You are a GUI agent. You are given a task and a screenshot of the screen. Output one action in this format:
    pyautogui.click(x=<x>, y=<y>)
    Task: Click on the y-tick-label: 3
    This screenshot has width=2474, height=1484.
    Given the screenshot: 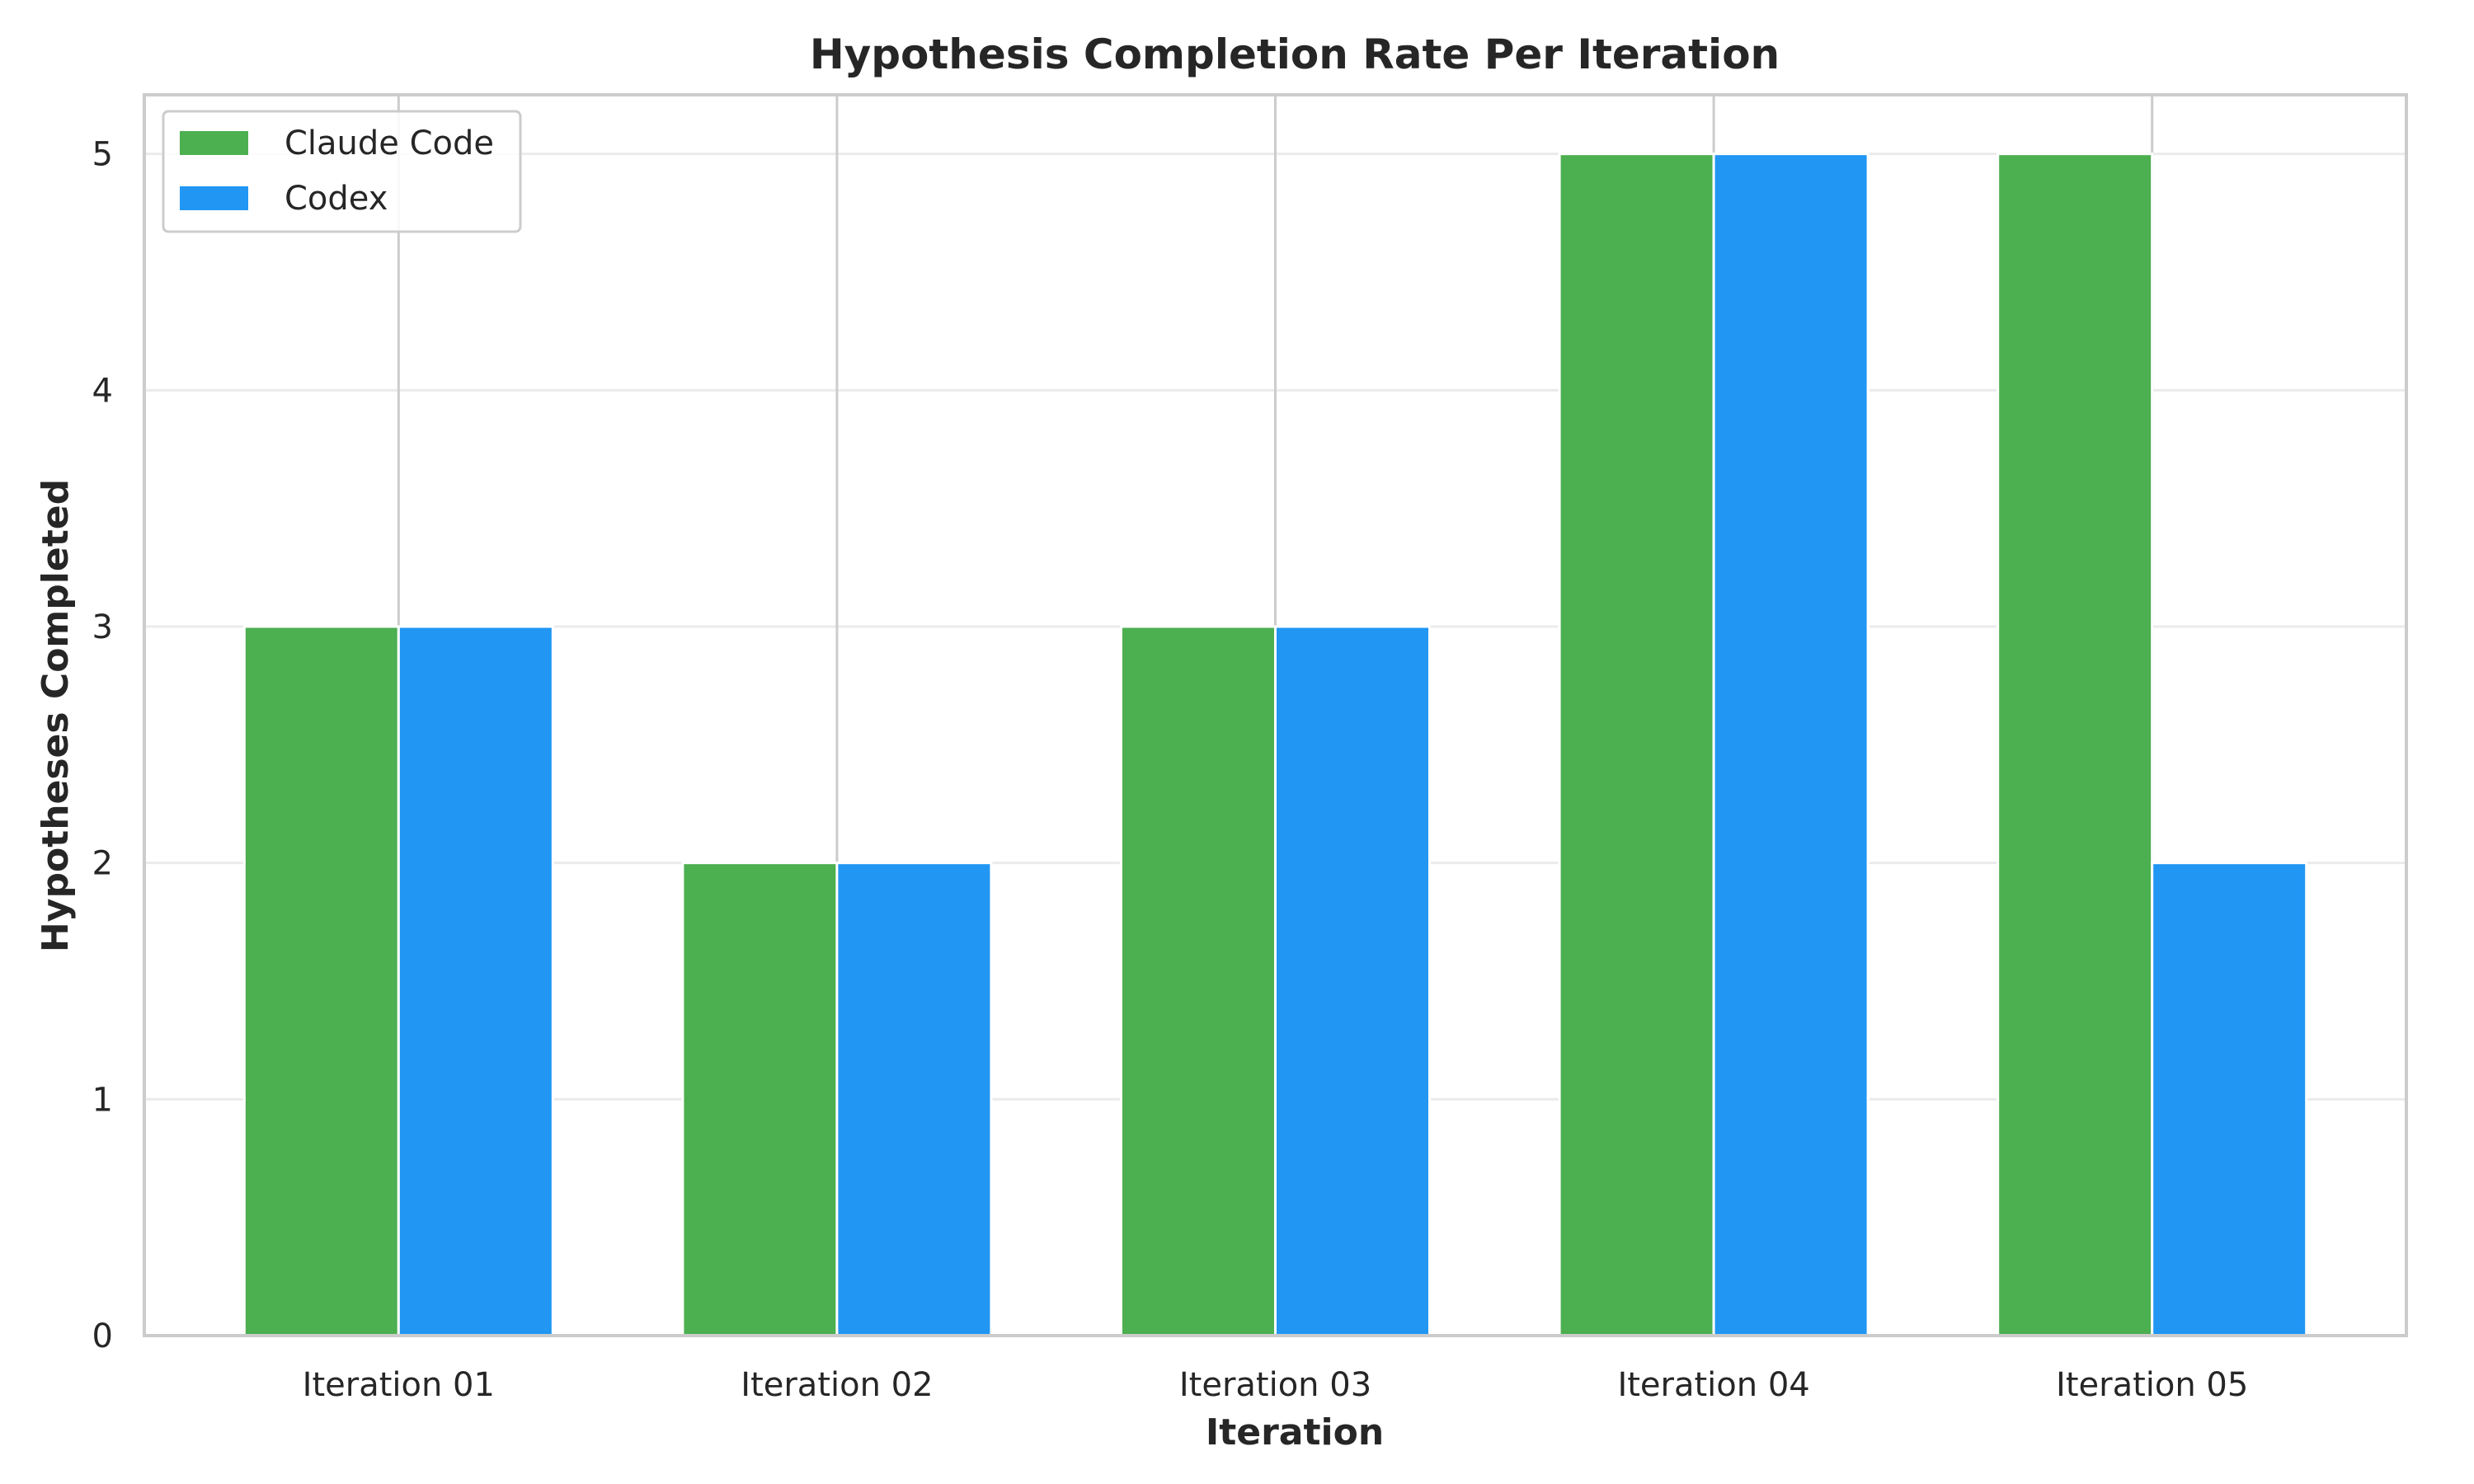 What is the action you would take?
    pyautogui.click(x=102, y=627)
    